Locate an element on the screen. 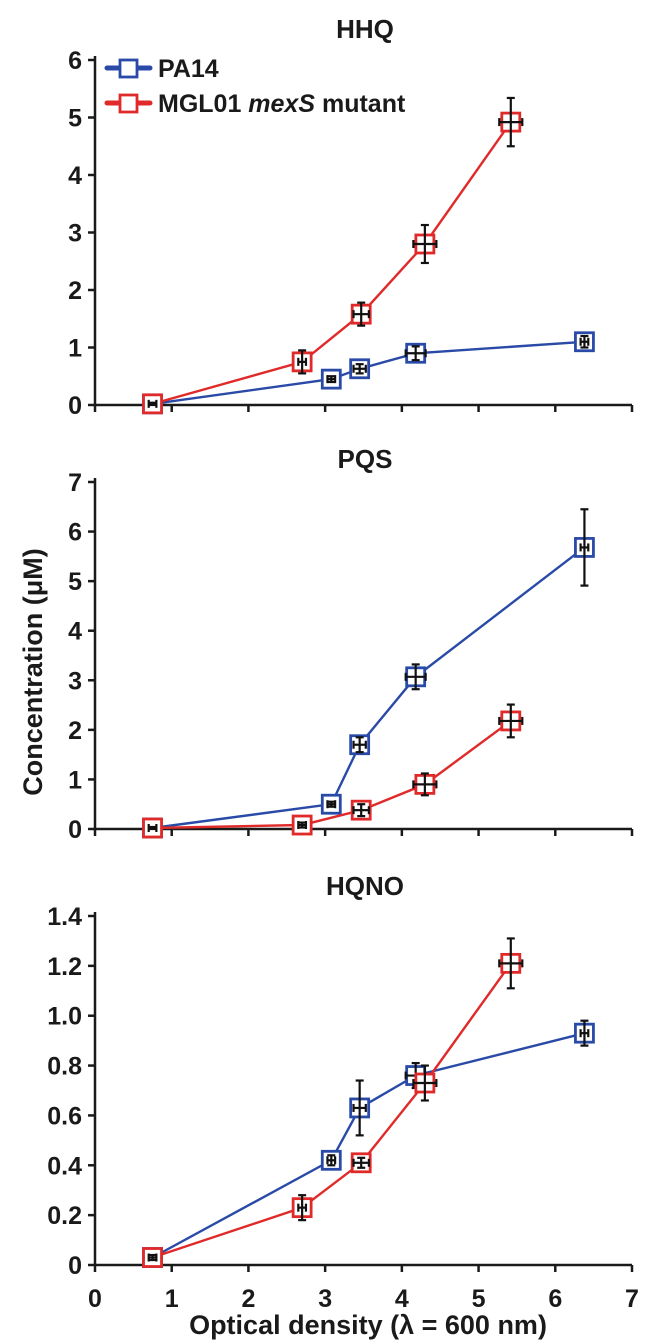 The image size is (655, 1343). legend-label-italic: mexS is located at coordinates (281, 104).